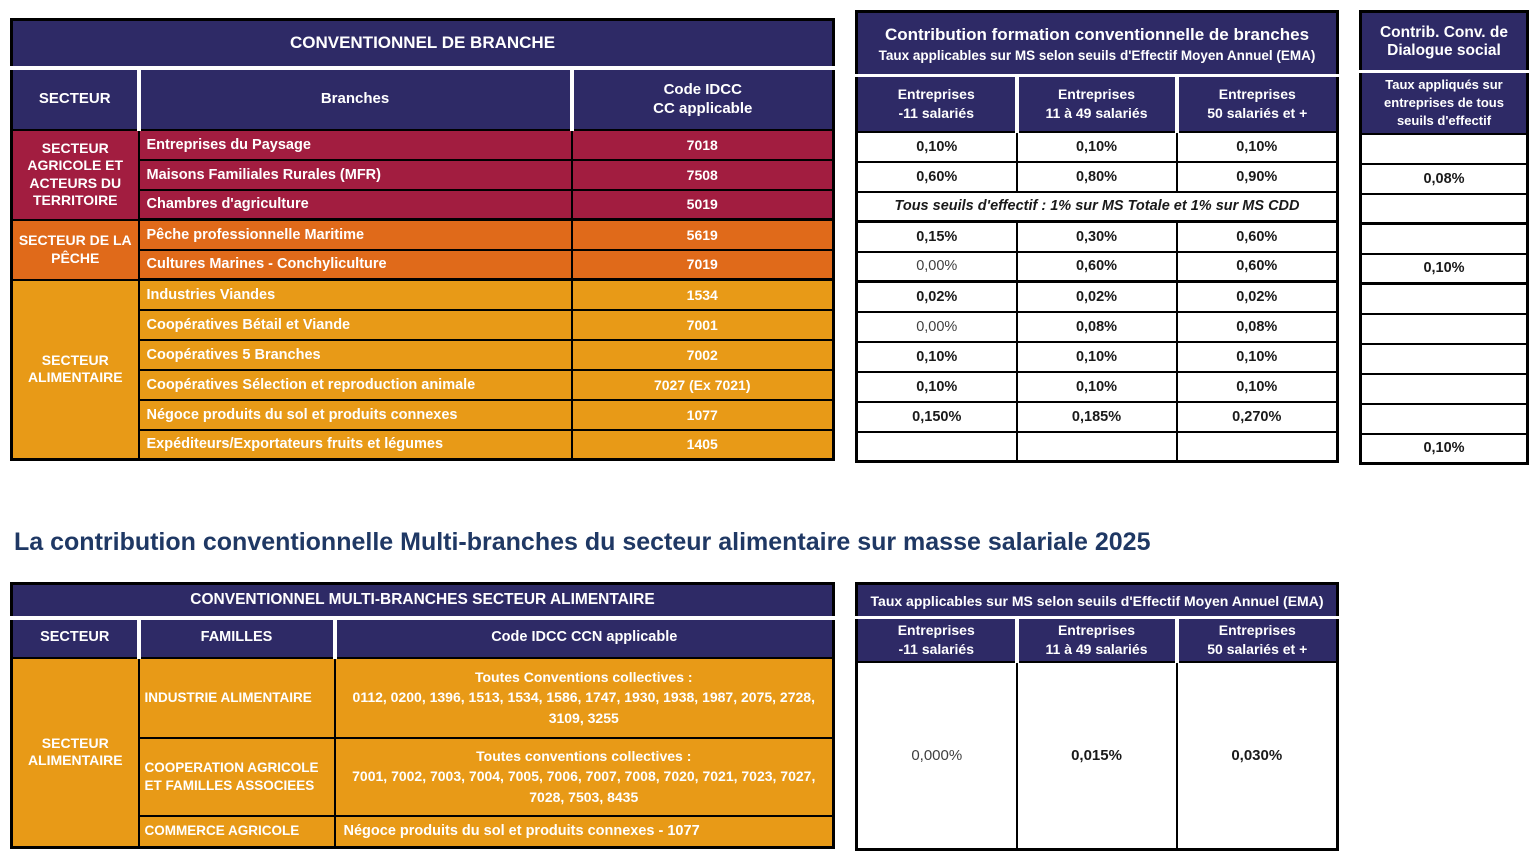 The width and height of the screenshot is (1531, 865). I want to click on branch-cell: Coopératives 5 Branches, so click(355, 354).